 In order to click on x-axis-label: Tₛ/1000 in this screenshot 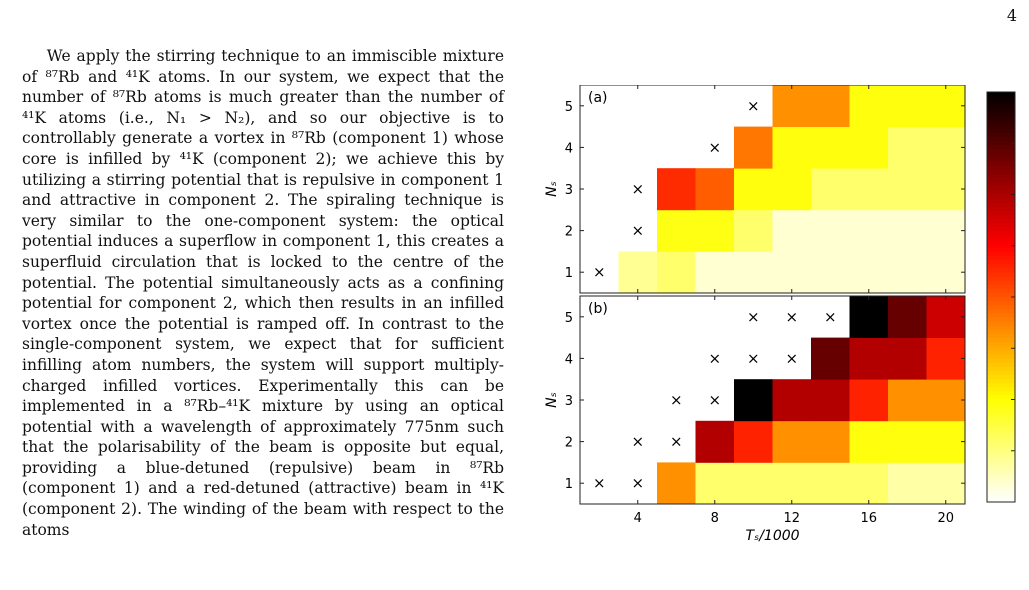, I will do `click(772, 536)`.